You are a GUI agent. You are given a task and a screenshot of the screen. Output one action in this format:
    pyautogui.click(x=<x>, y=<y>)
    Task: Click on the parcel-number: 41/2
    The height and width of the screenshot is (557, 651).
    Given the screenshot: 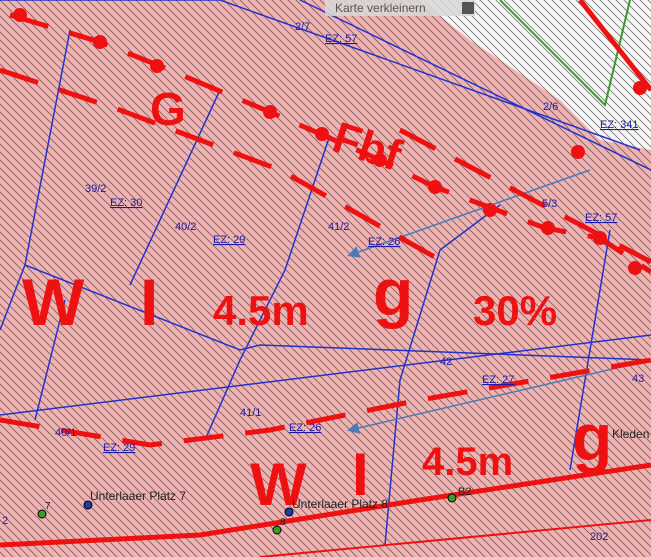 What is the action you would take?
    pyautogui.click(x=338, y=227)
    